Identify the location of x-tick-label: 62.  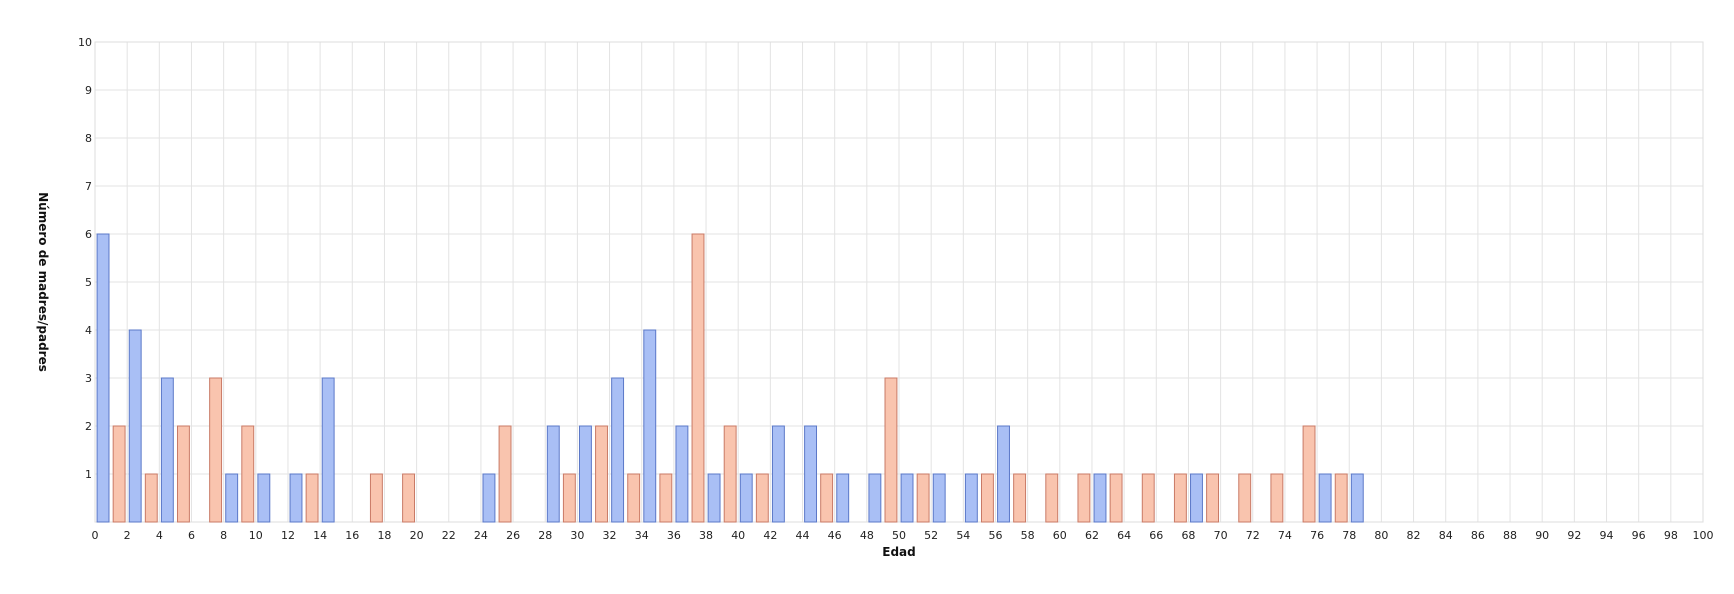
(1092, 535).